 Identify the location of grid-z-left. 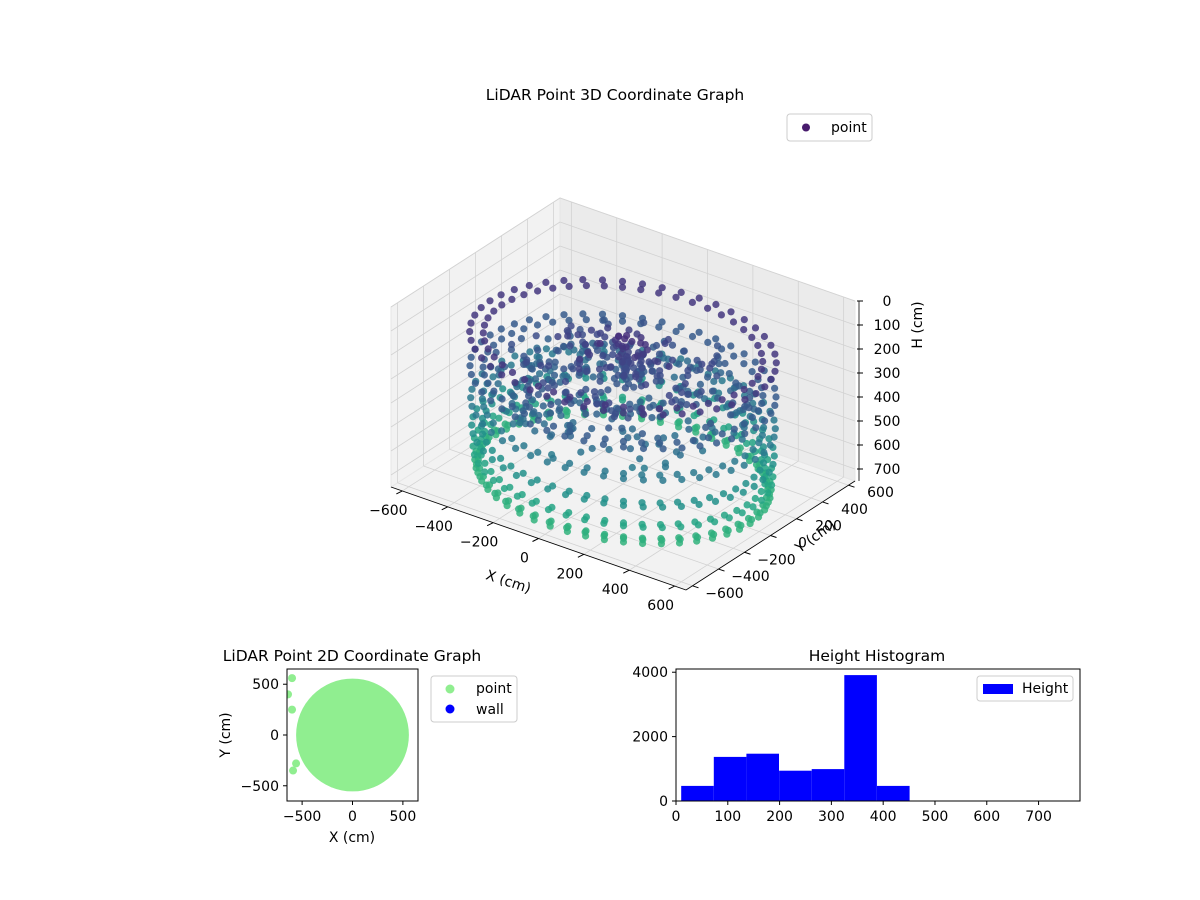
(475, 324).